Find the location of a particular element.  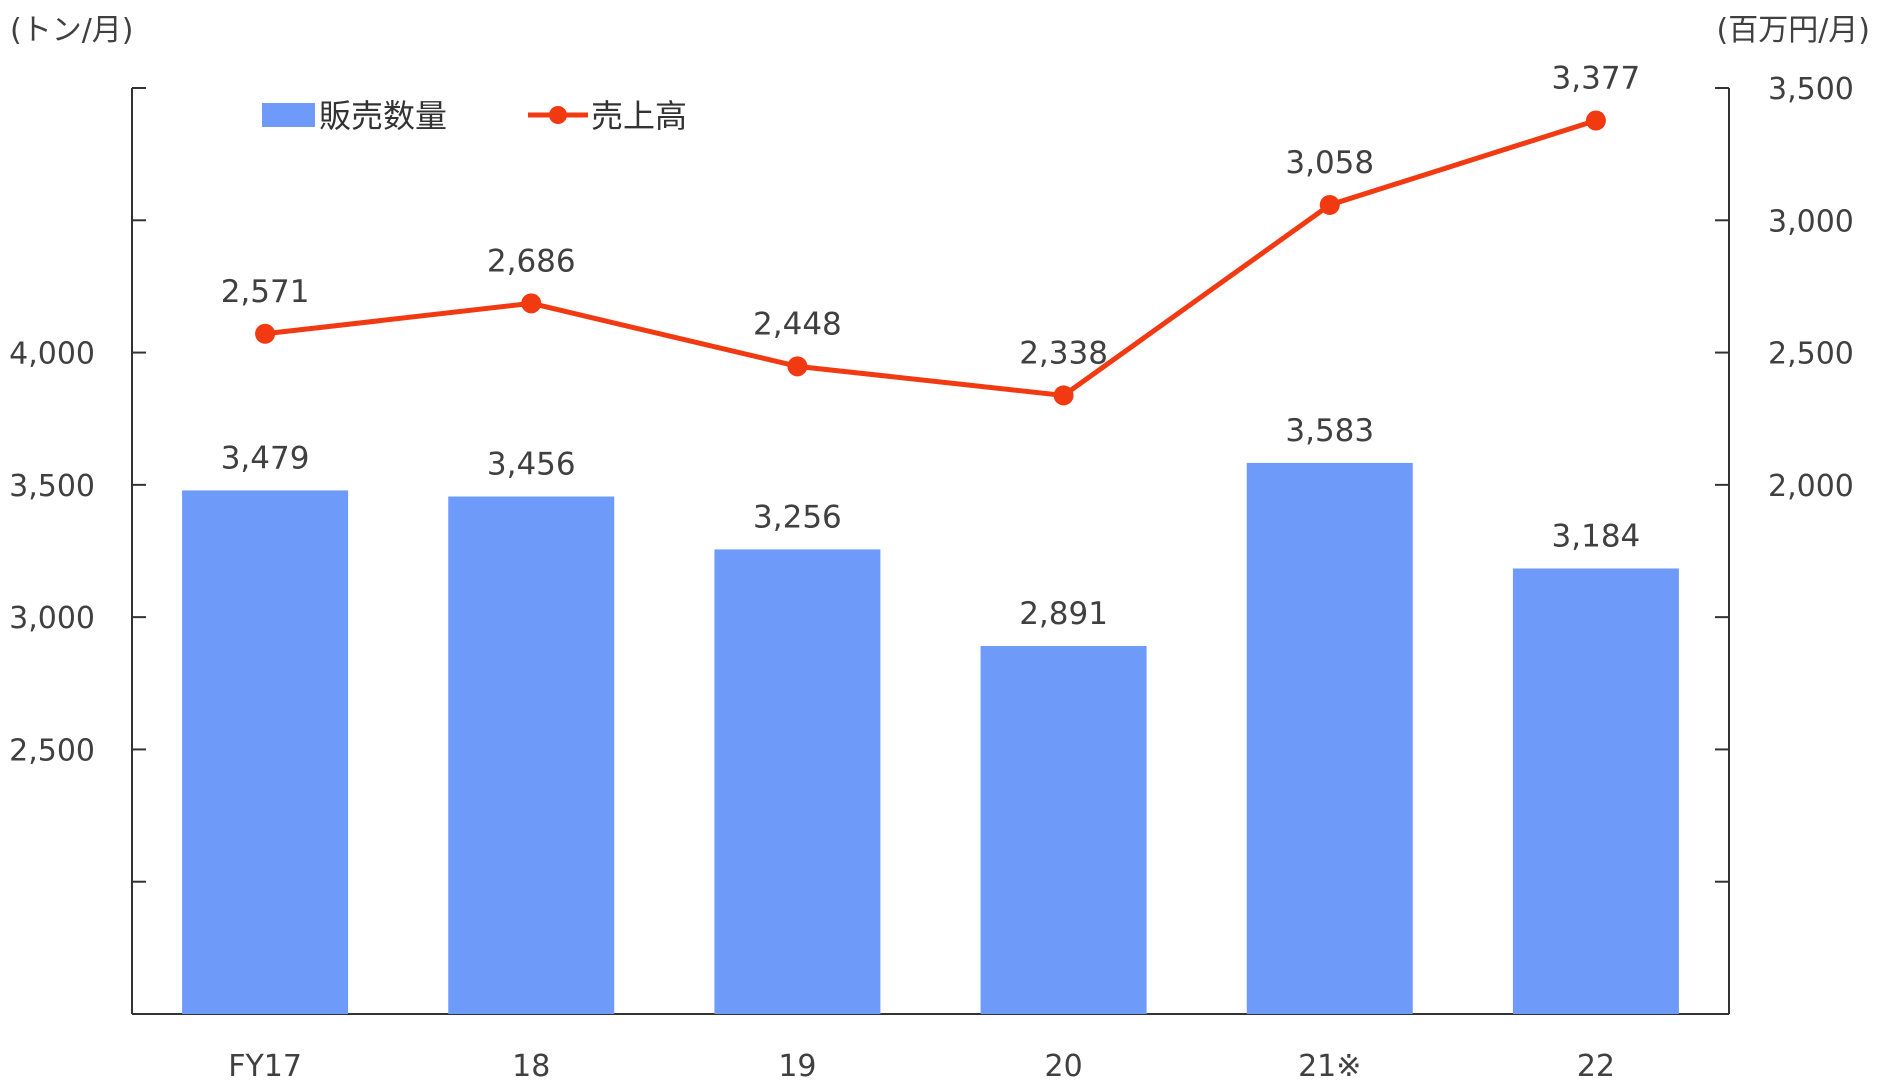

bar-data-label: 3,583 is located at coordinates (1329, 431).